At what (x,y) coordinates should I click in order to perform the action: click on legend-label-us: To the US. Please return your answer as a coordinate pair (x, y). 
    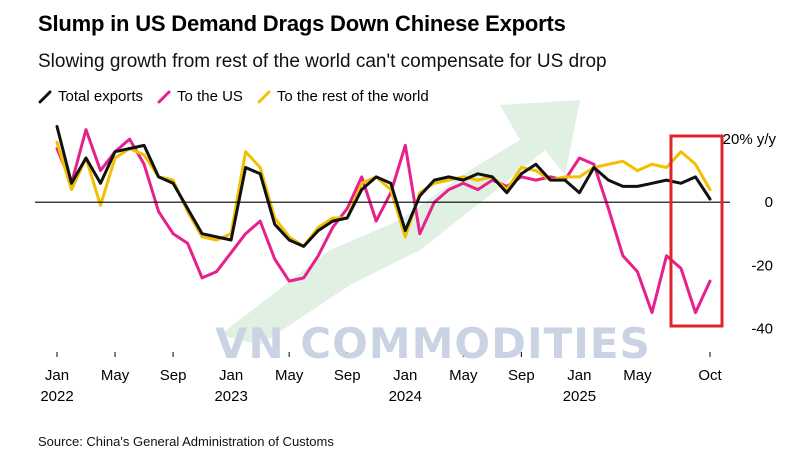
    Looking at the image, I should click on (210, 96).